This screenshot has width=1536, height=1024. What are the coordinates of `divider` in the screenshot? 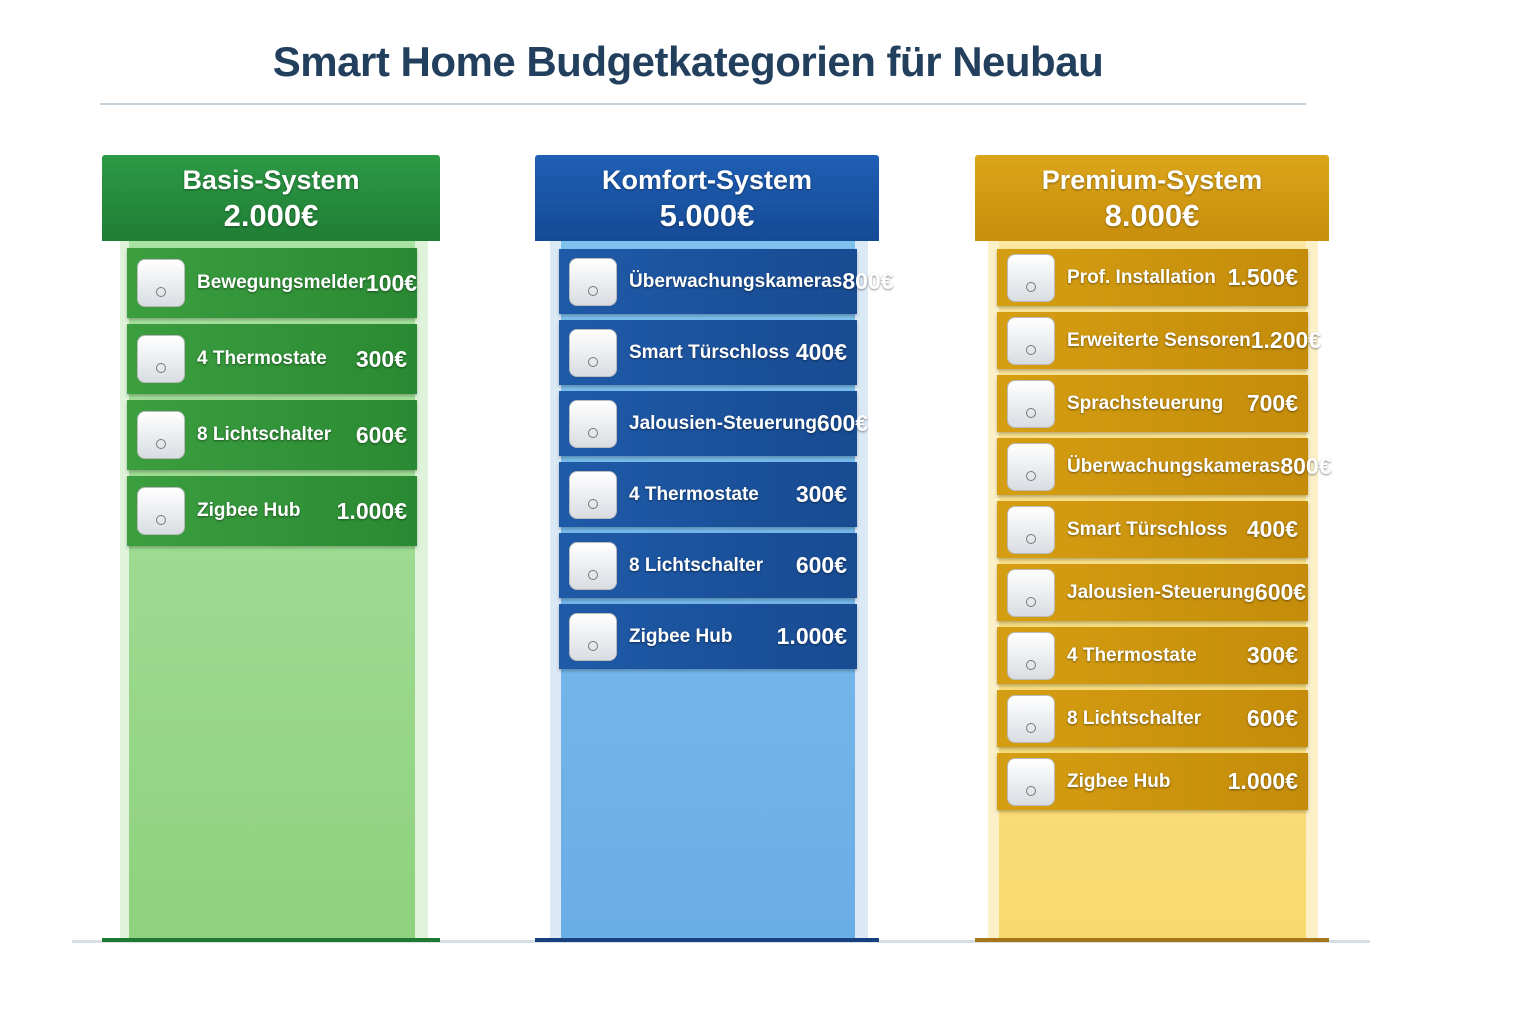 It's located at (703, 104).